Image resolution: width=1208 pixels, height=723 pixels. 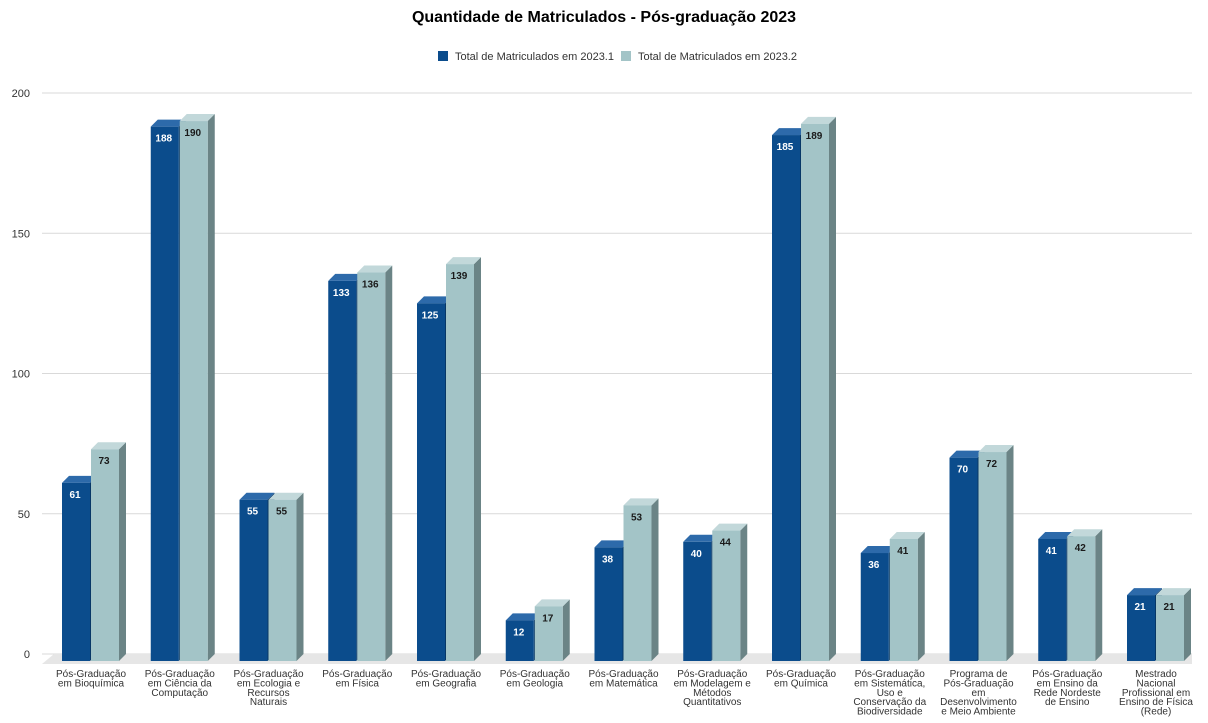 I want to click on category-label-line: Conservação da, so click(x=889, y=702).